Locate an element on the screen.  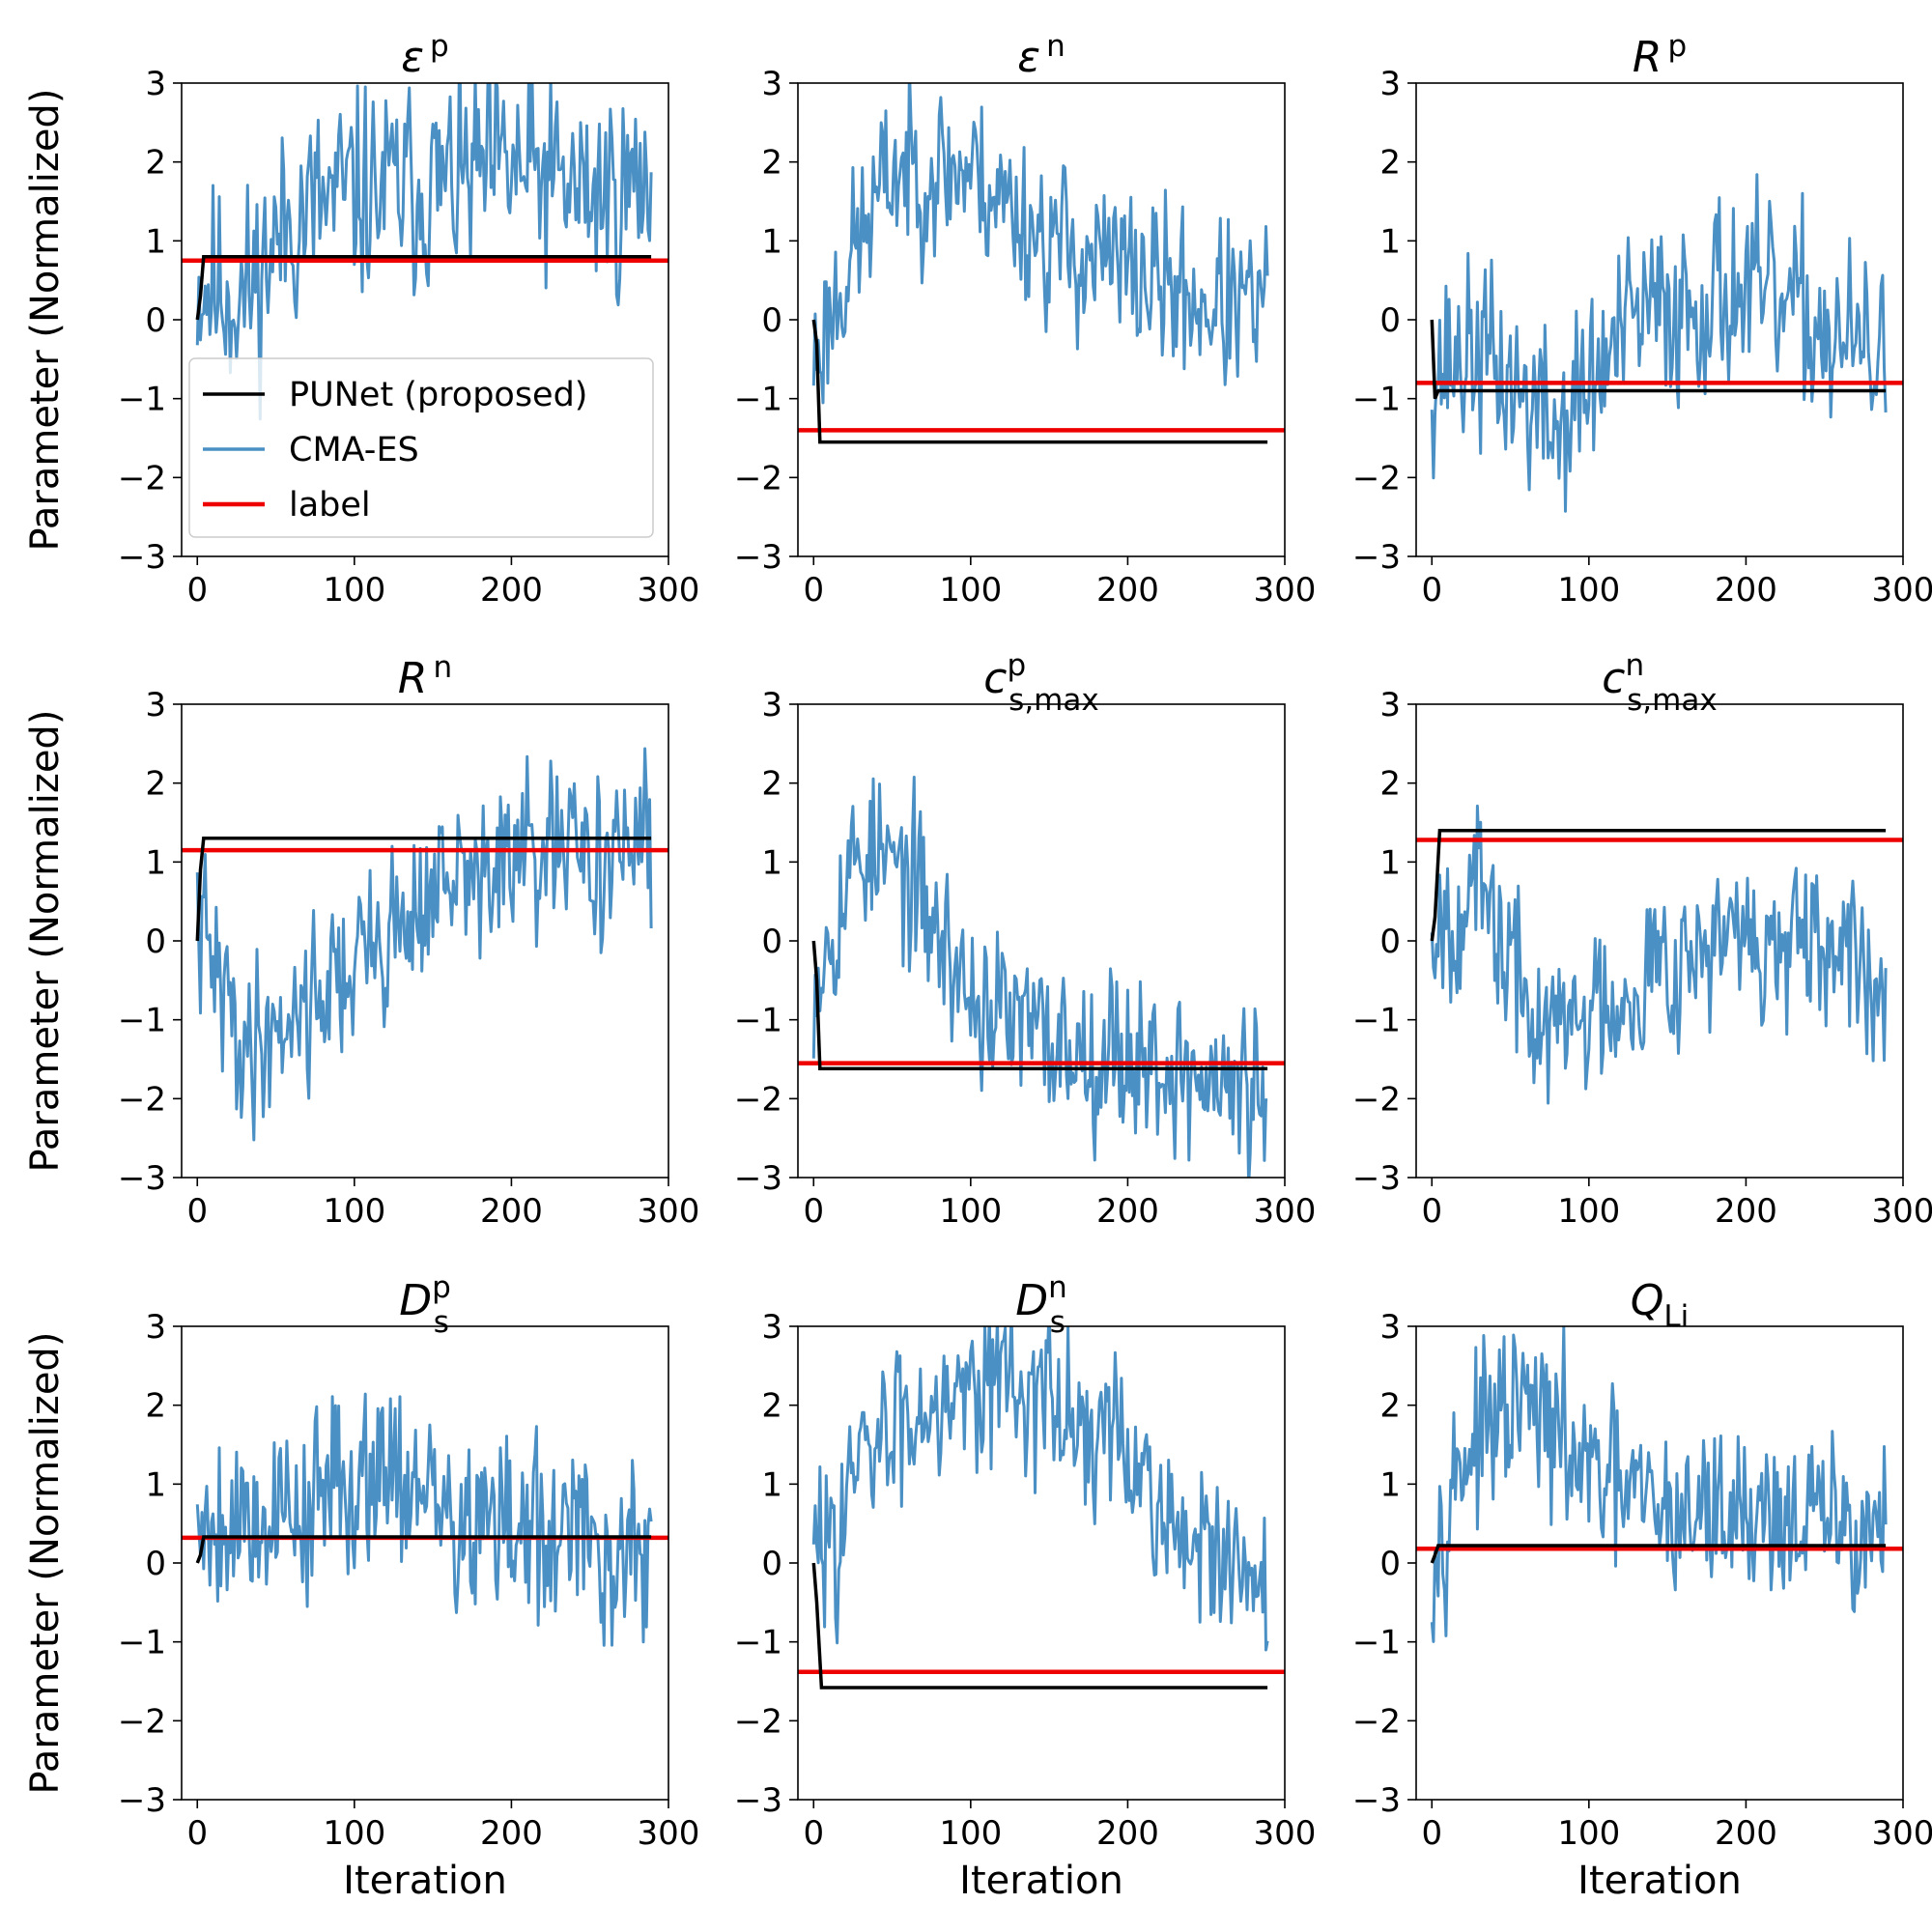
subplot-5: 3 2 1 0 −1 −2 −3 0 100 200 300 cp s,max is located at coordinates (1025, 939).